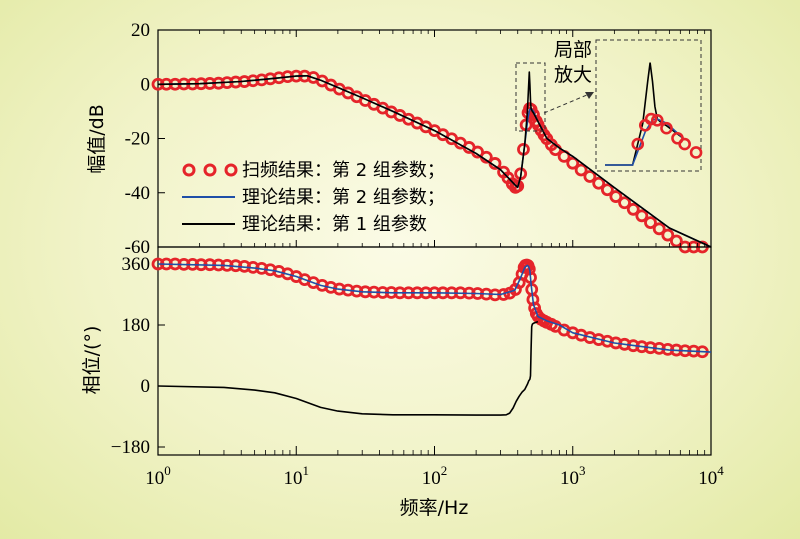  What do you see at coordinates (137, 139) in the screenshot?
I see `y-tick-label: -20` at bounding box center [137, 139].